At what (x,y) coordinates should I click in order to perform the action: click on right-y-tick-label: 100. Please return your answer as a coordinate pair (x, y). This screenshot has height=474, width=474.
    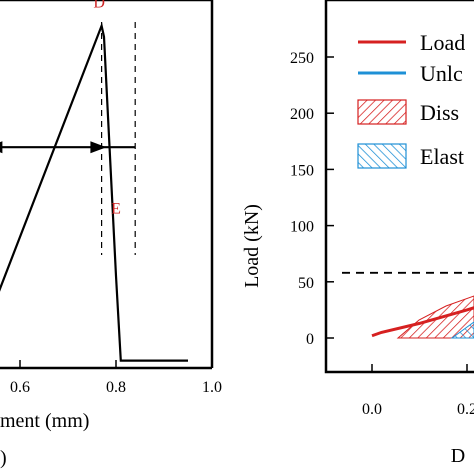
    Looking at the image, I should click on (302, 227).